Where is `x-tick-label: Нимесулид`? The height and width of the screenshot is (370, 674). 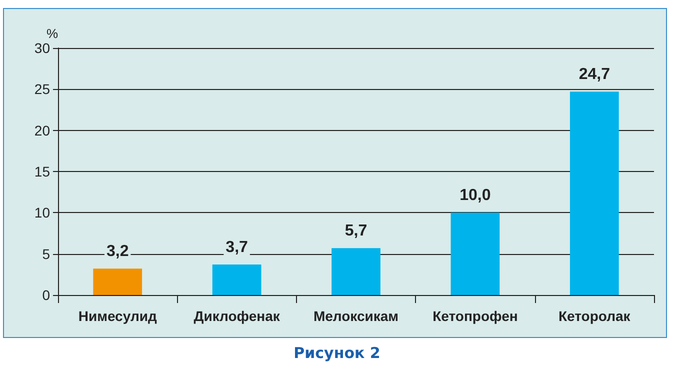 x-tick-label: Нимесулид is located at coordinates (117, 316).